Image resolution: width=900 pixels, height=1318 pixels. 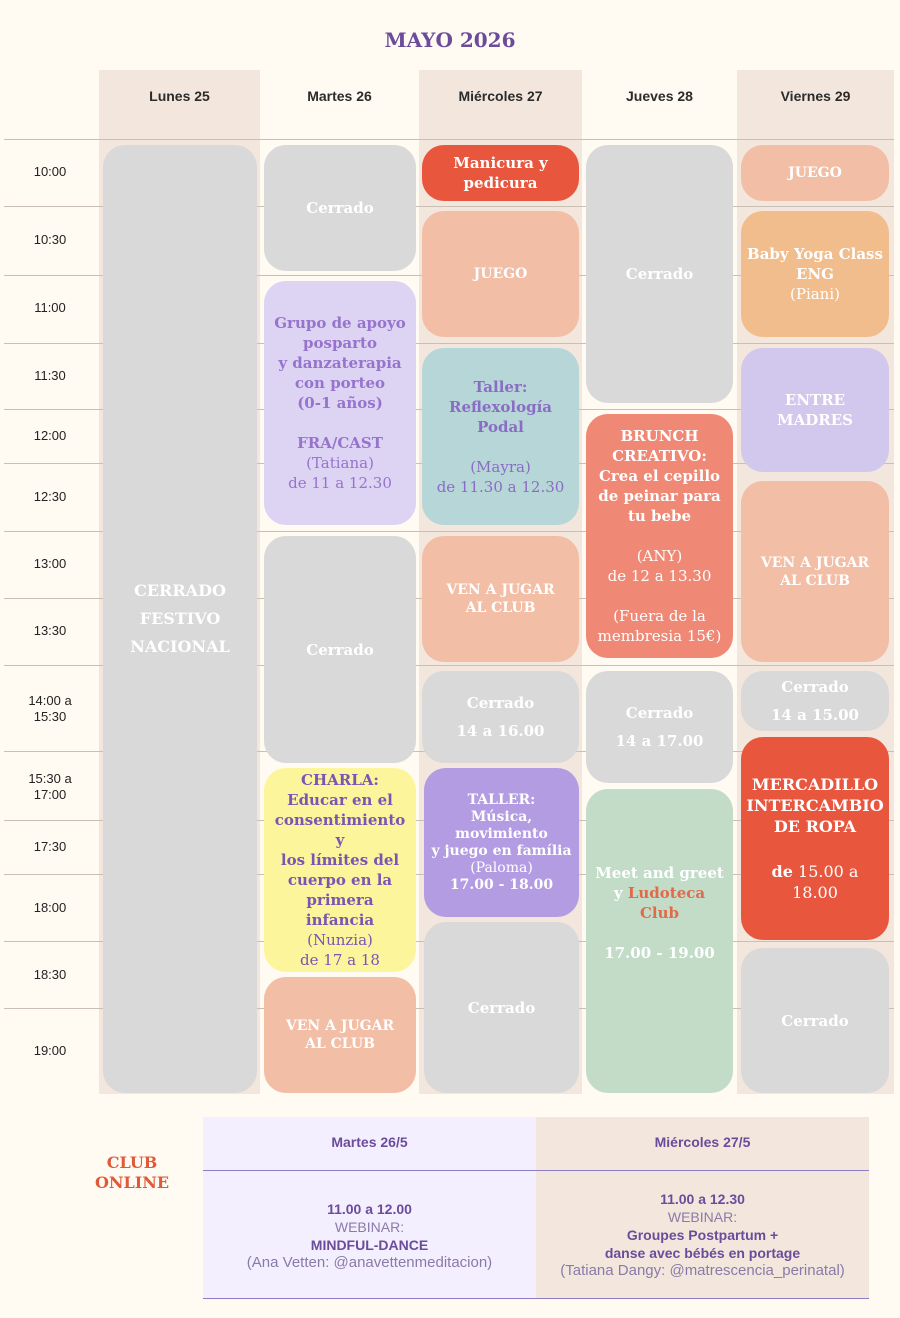 I want to click on event-line: BRUNCH, so click(x=659, y=436).